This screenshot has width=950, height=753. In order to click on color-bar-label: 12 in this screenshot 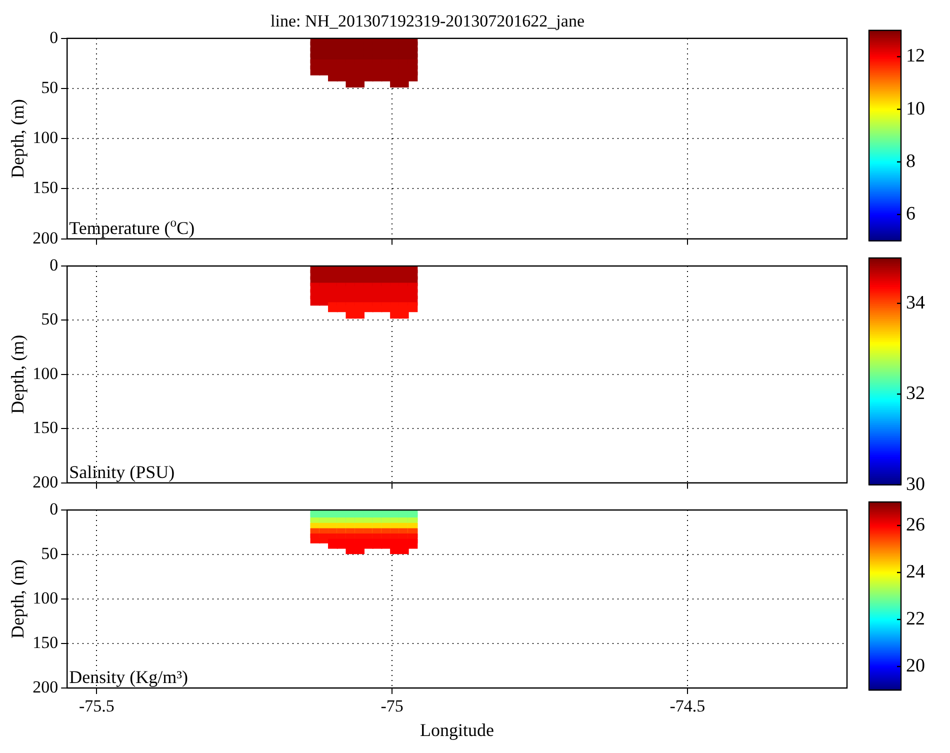, I will do `click(915, 56)`.